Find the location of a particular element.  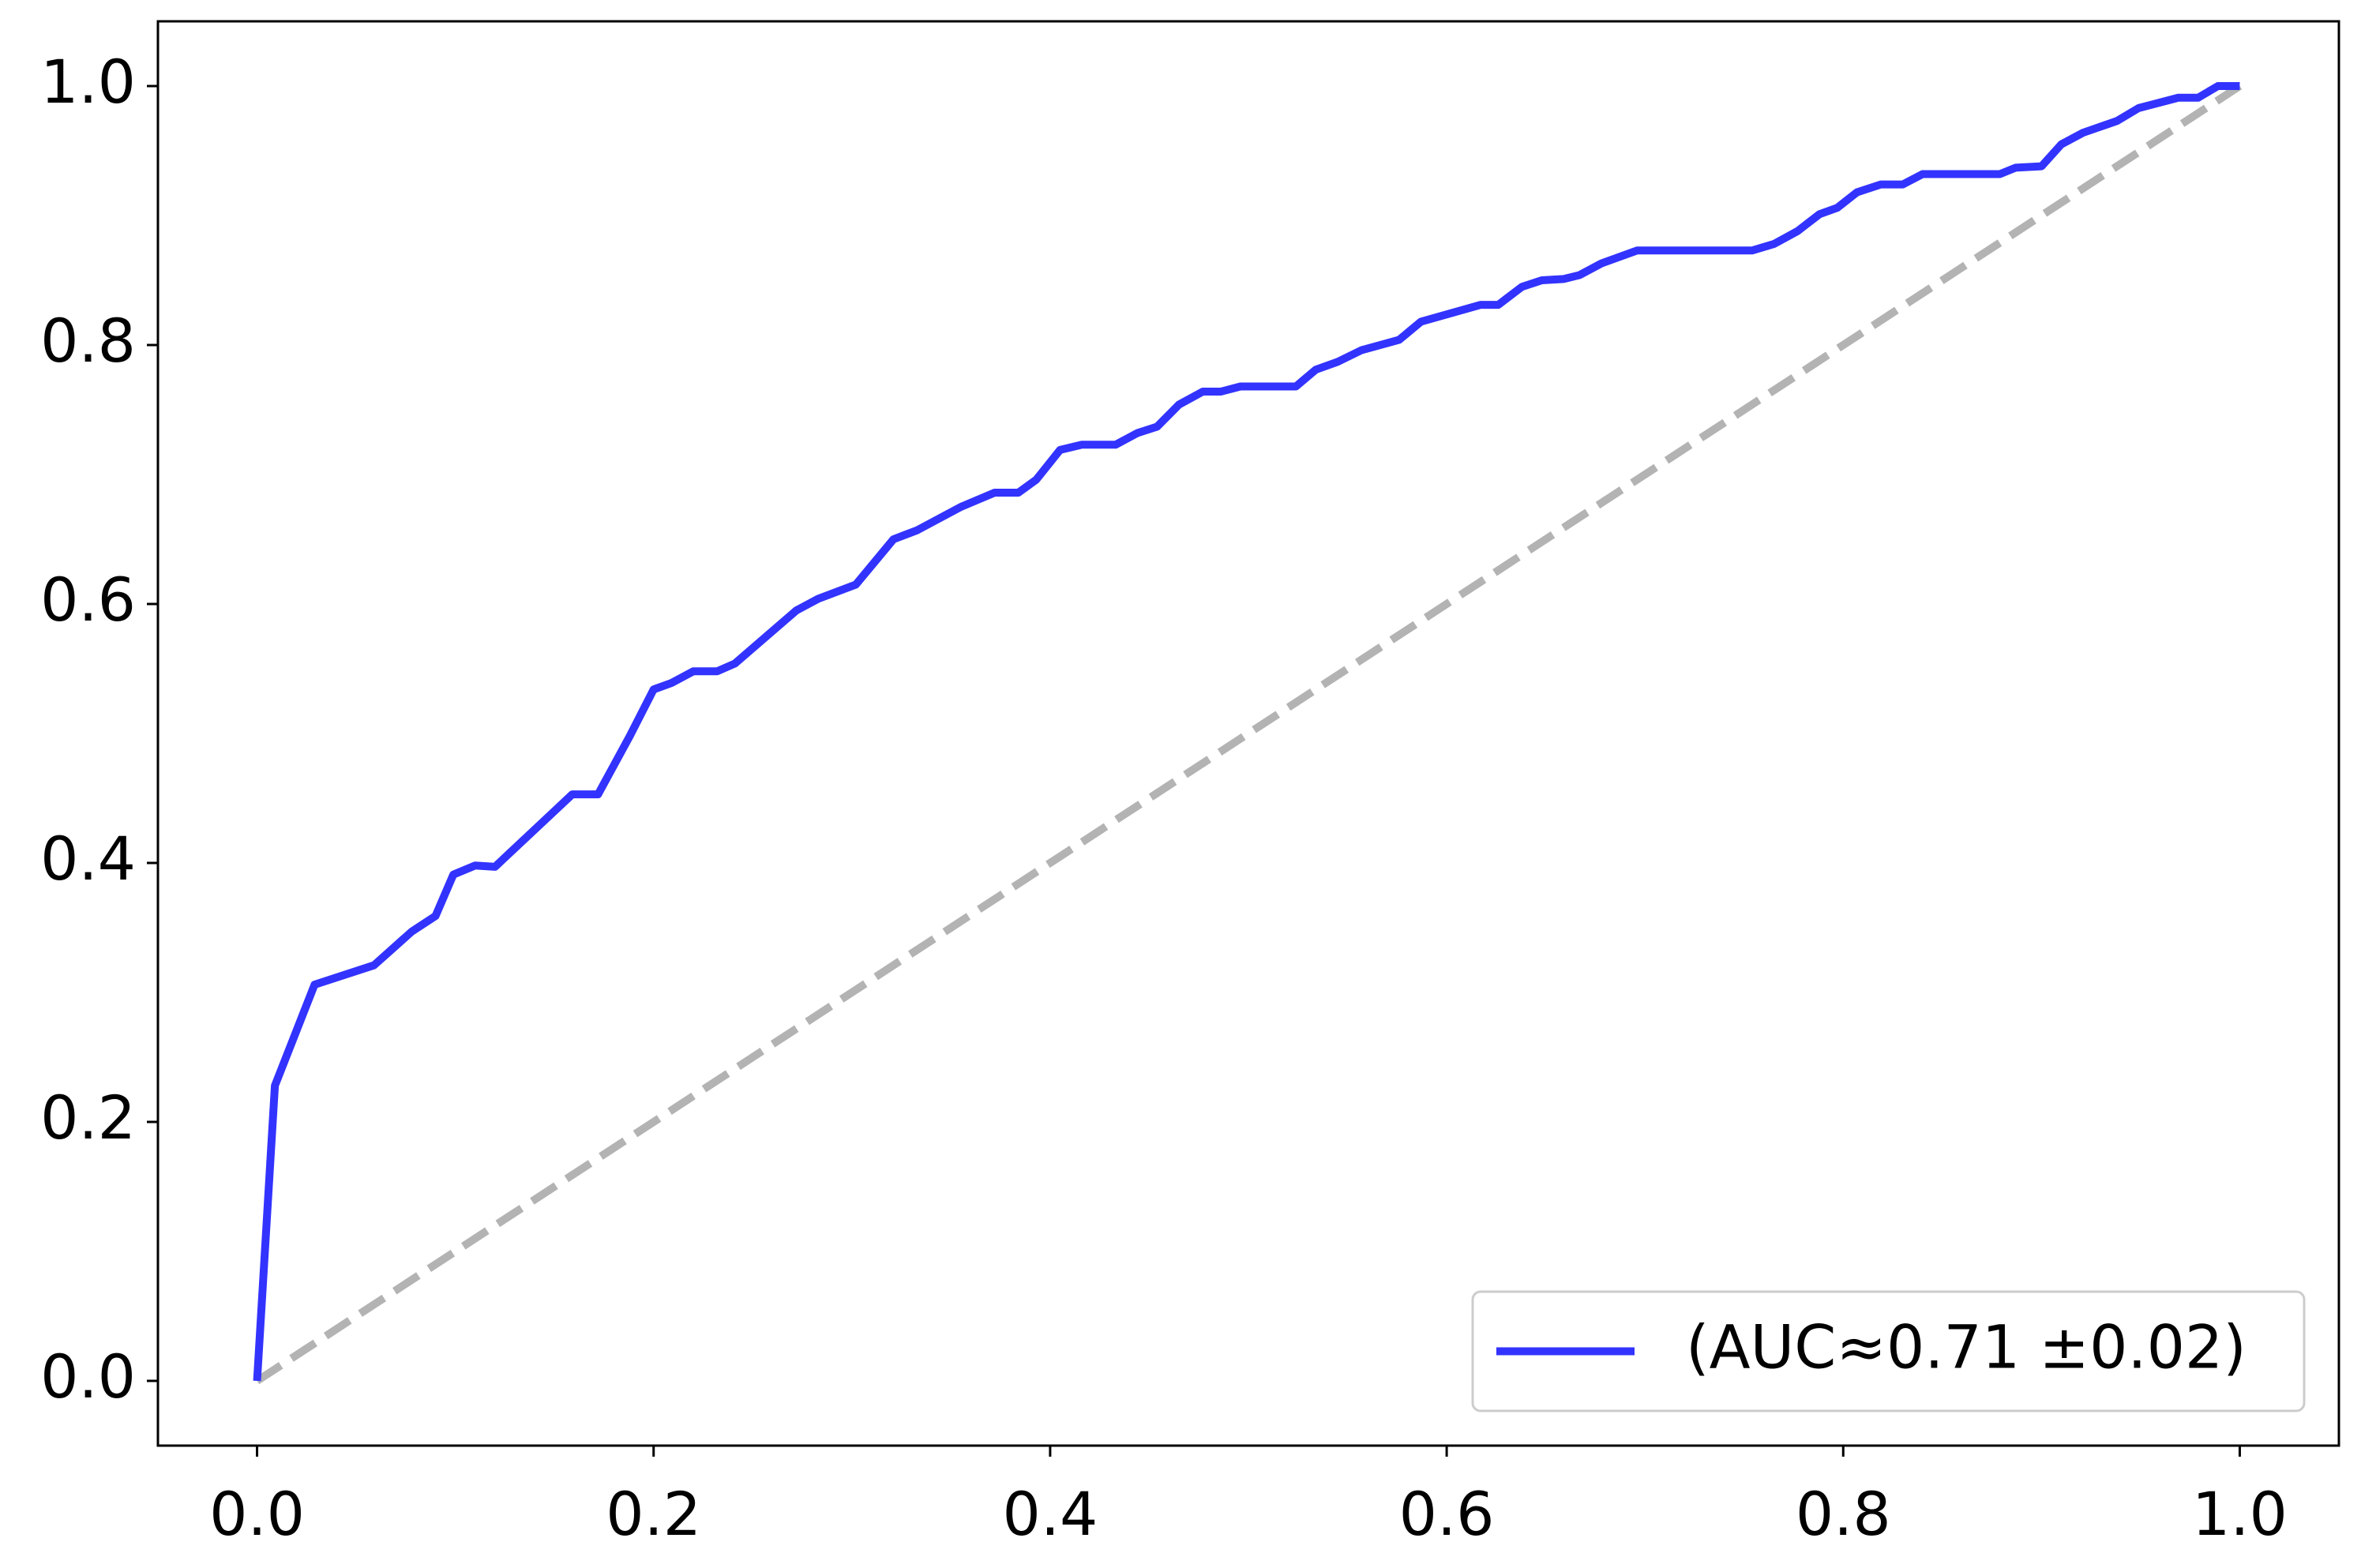

y-tick-label: 0.4 is located at coordinates (88, 858).